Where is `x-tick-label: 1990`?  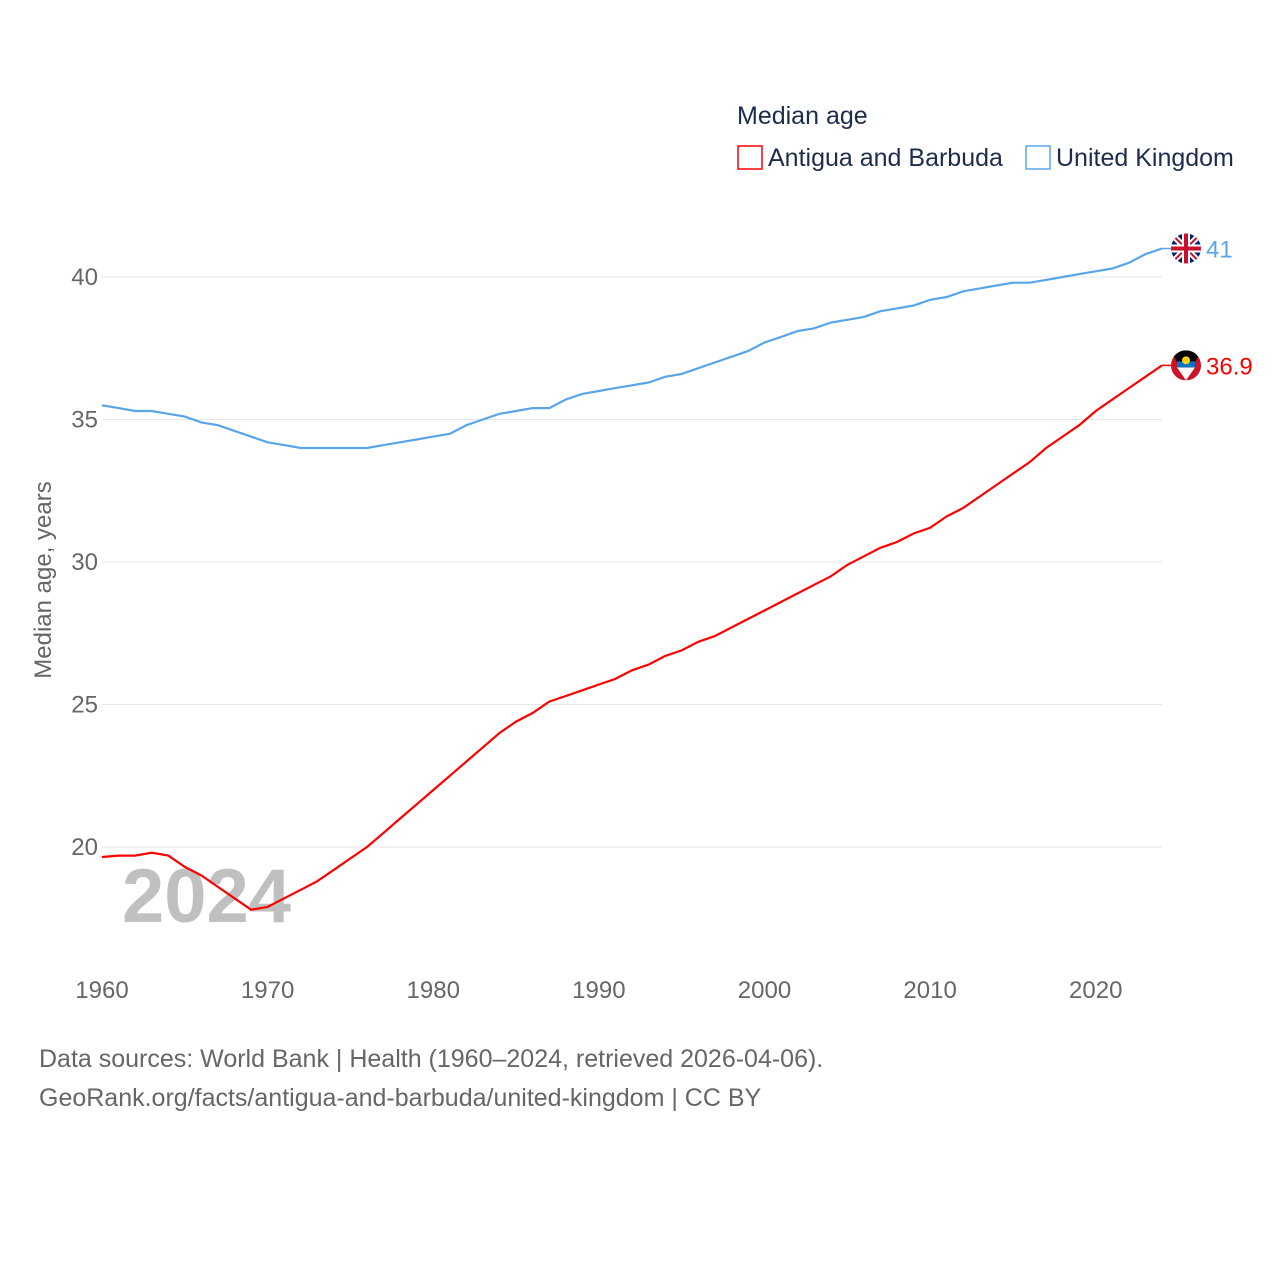
x-tick-label: 1990 is located at coordinates (598, 990).